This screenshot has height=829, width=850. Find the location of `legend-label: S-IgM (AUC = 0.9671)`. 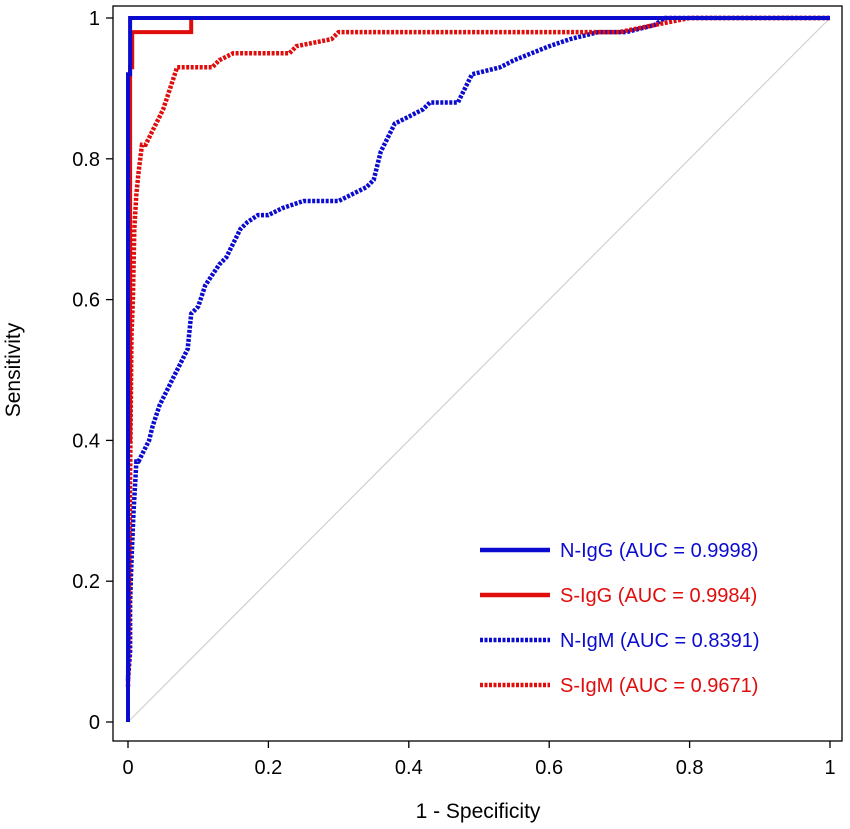

legend-label: S-IgM (AUC = 0.9671) is located at coordinates (659, 686).